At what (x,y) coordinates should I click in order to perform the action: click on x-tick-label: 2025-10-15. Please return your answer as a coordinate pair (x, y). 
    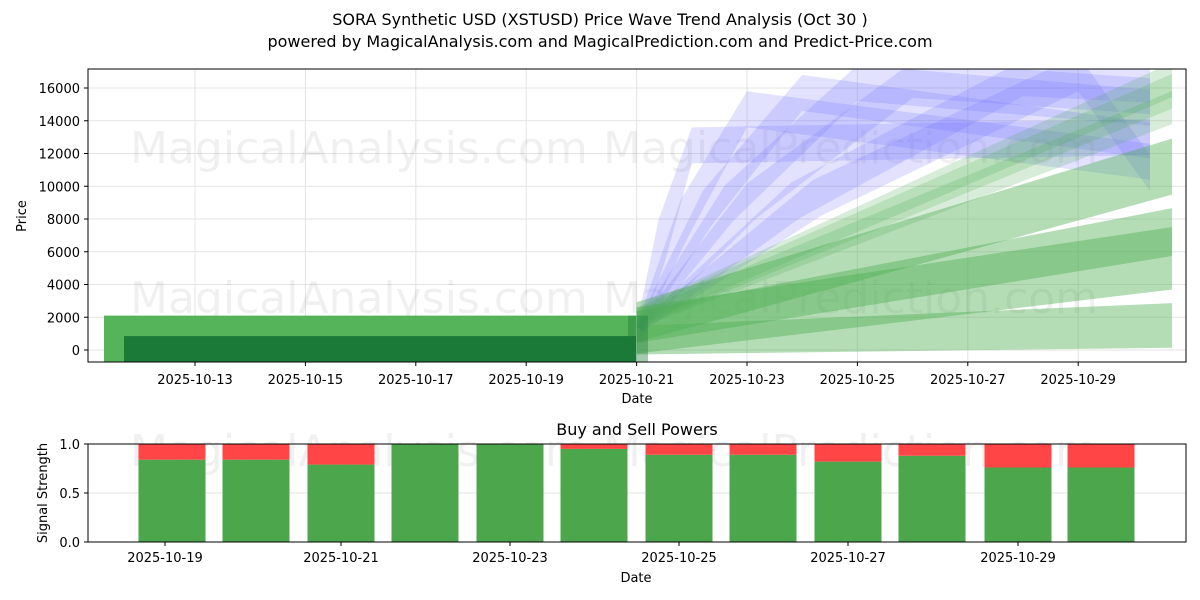
    Looking at the image, I should click on (306, 380).